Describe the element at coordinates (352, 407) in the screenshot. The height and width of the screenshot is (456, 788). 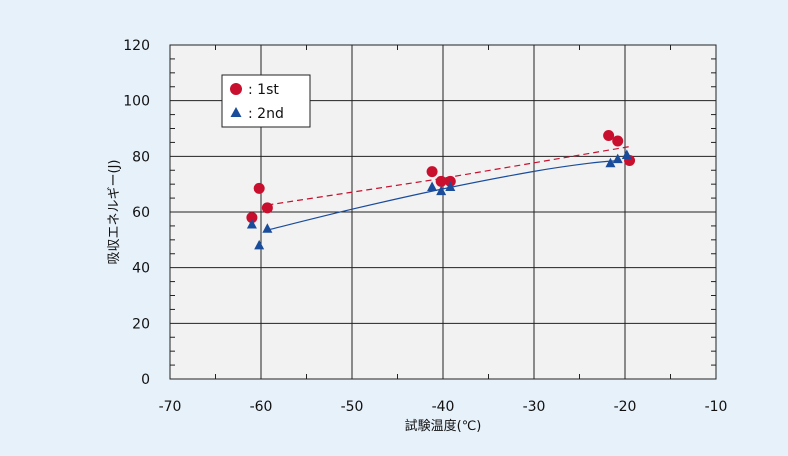
I see `x-tick-label: -50` at that location.